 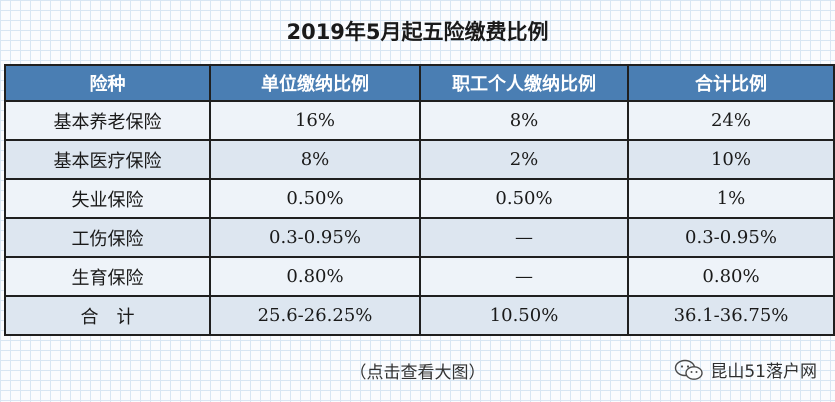 I want to click on cell-employee-rate: 0.50%, so click(x=524, y=198).